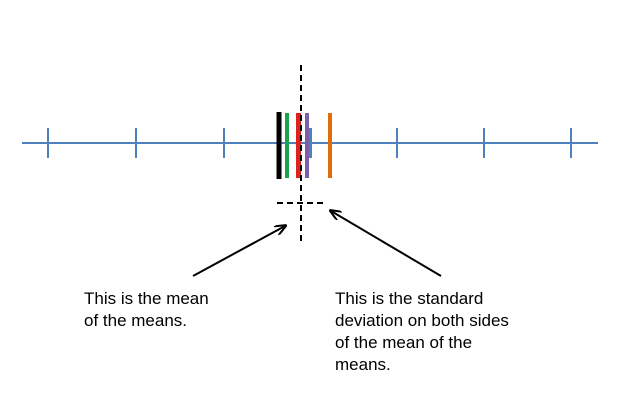 Image resolution: width=621 pixels, height=400 pixels. I want to click on sample-mean-marks, so click(304, 145).